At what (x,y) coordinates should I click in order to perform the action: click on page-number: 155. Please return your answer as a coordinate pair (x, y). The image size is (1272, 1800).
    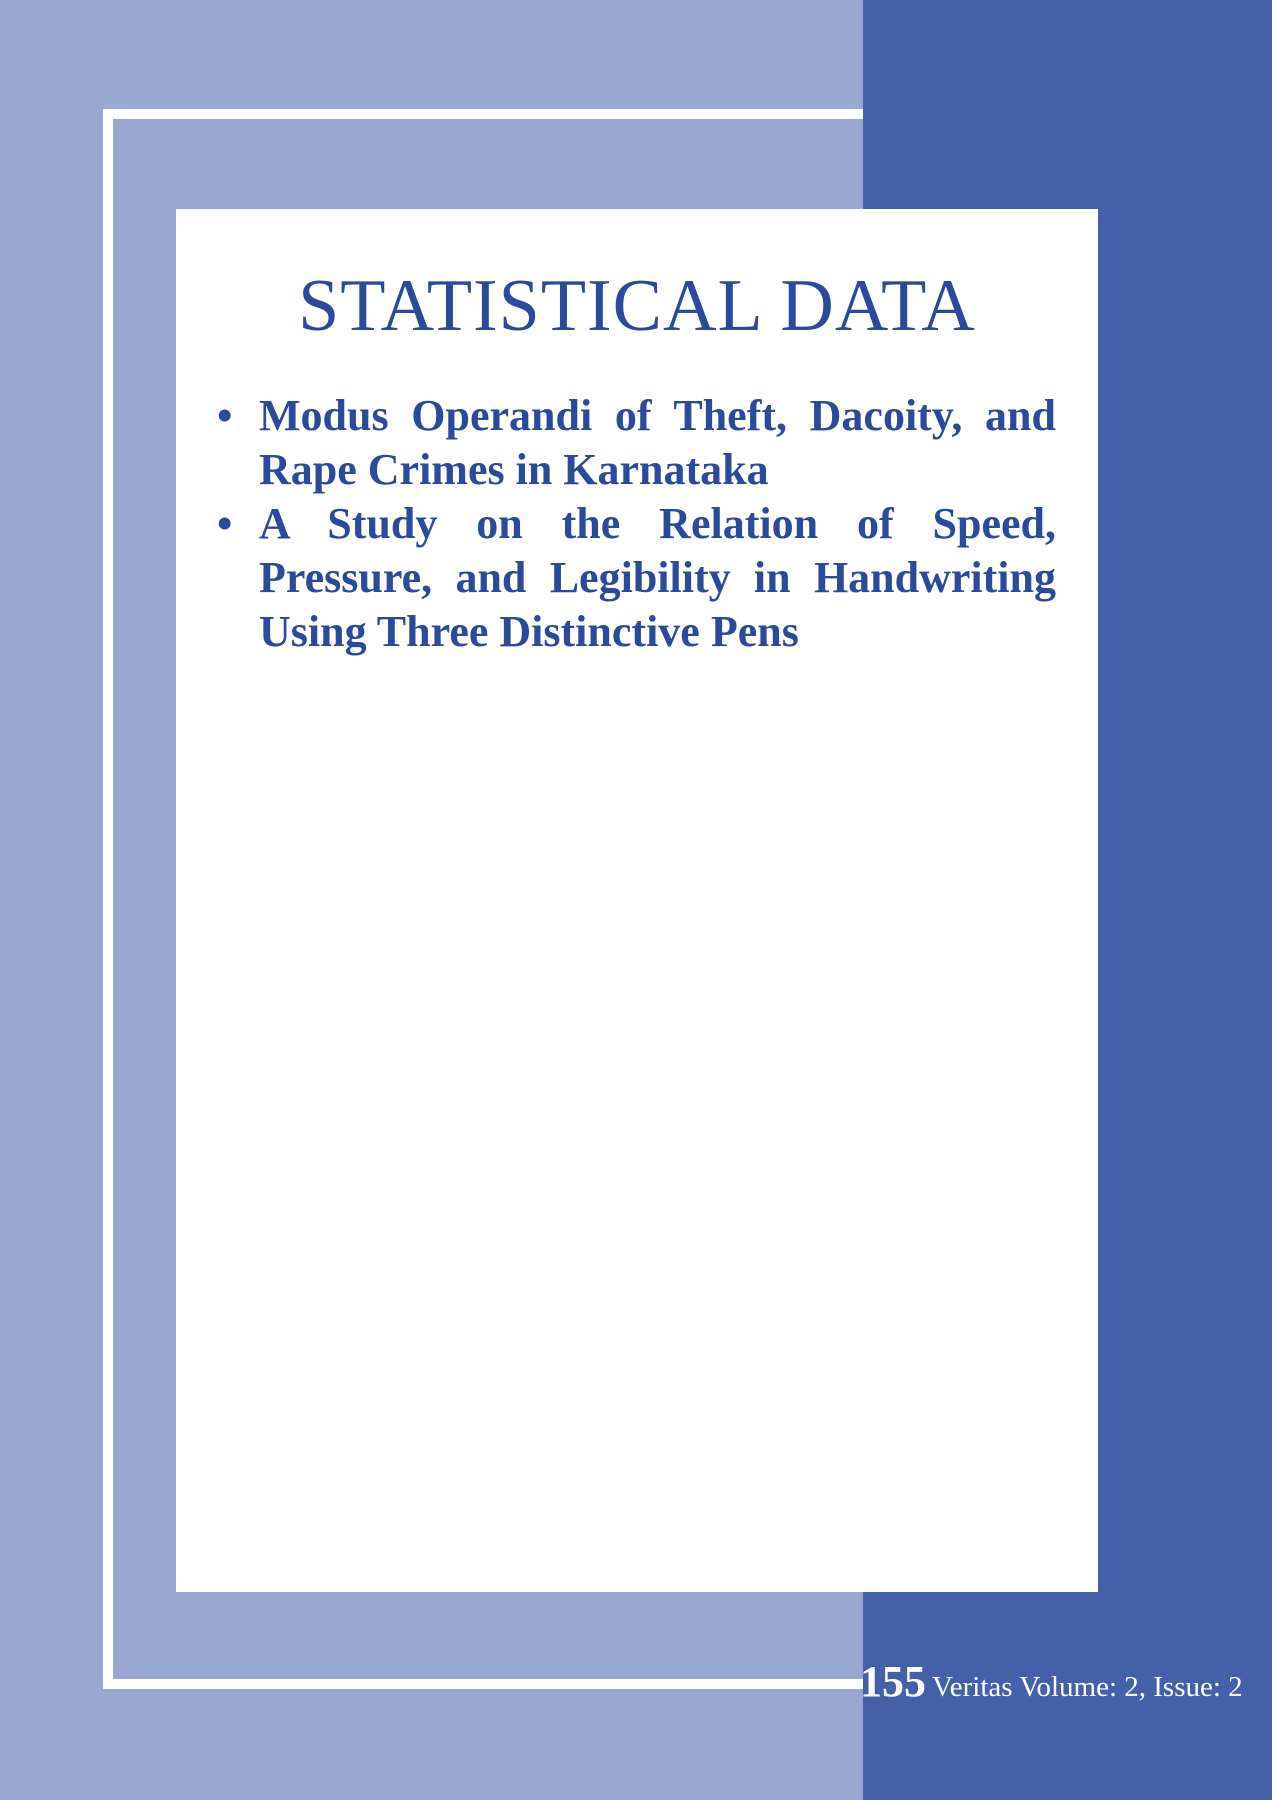
    Looking at the image, I should click on (893, 1681).